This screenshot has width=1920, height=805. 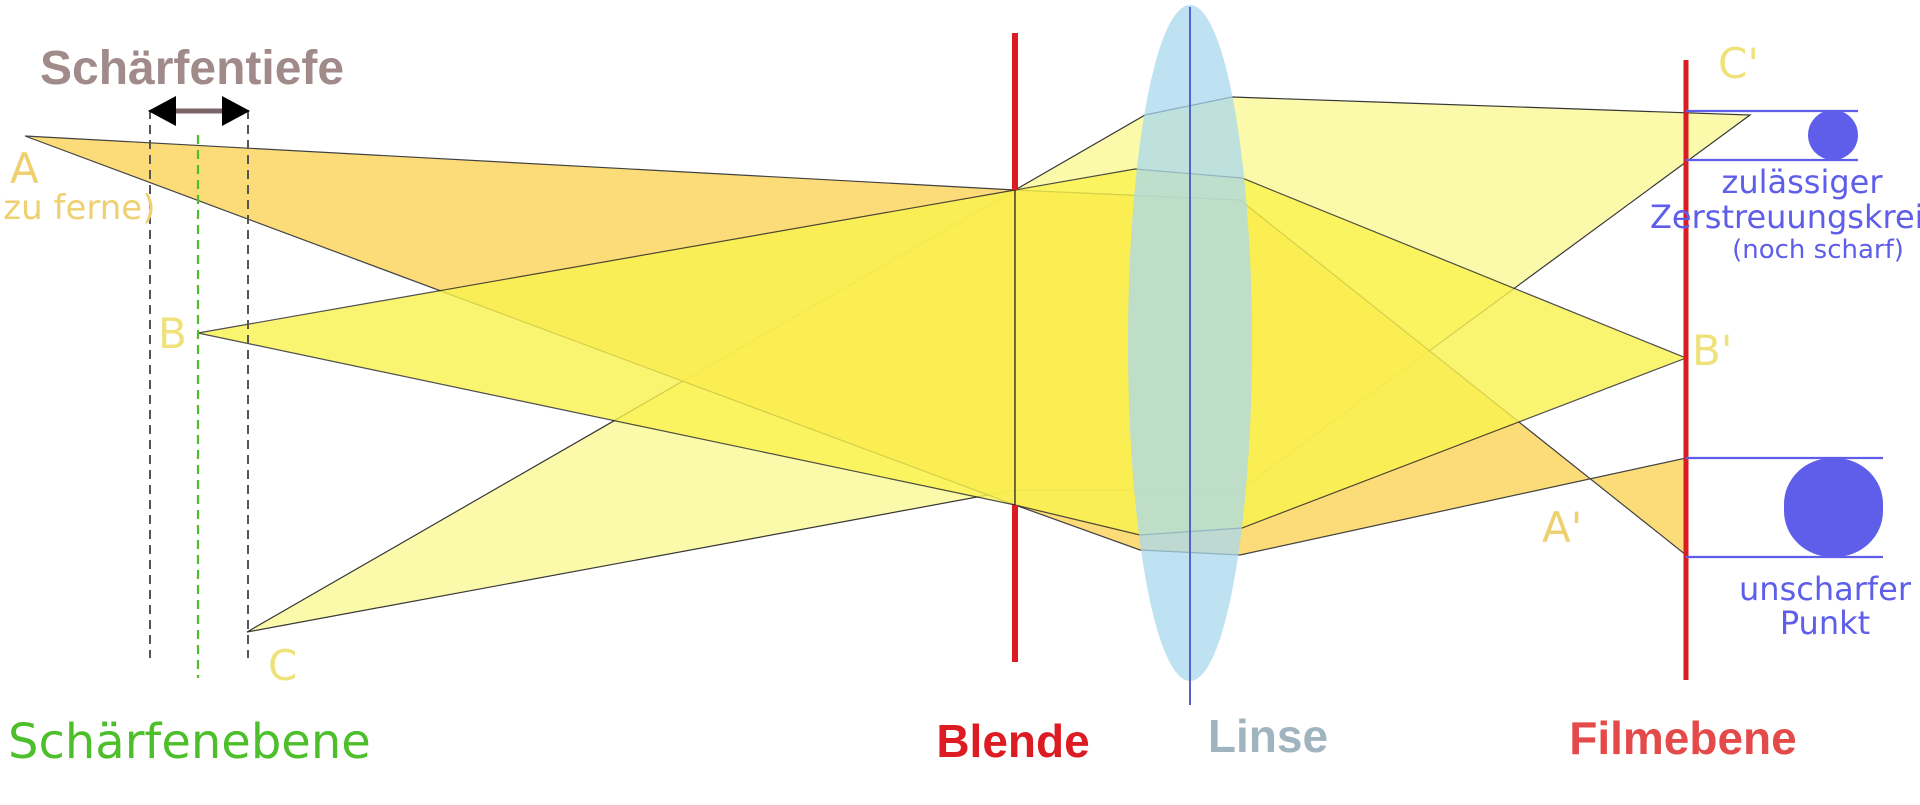 I want to click on coc-allowed-dot, so click(x=1833, y=135).